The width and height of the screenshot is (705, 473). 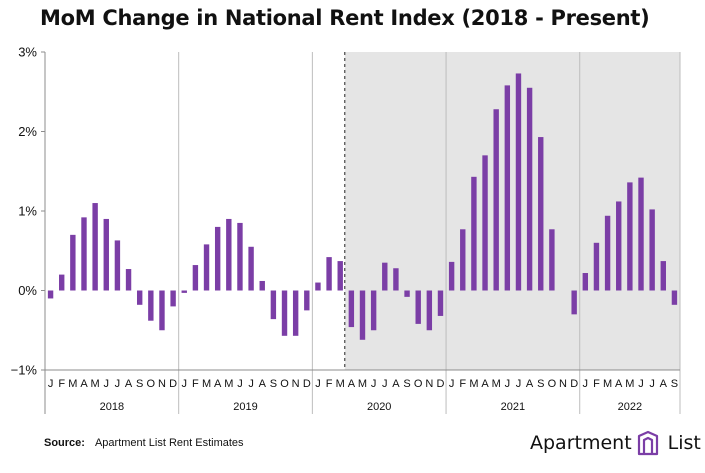 I want to click on year-label: 2020, so click(x=379, y=407).